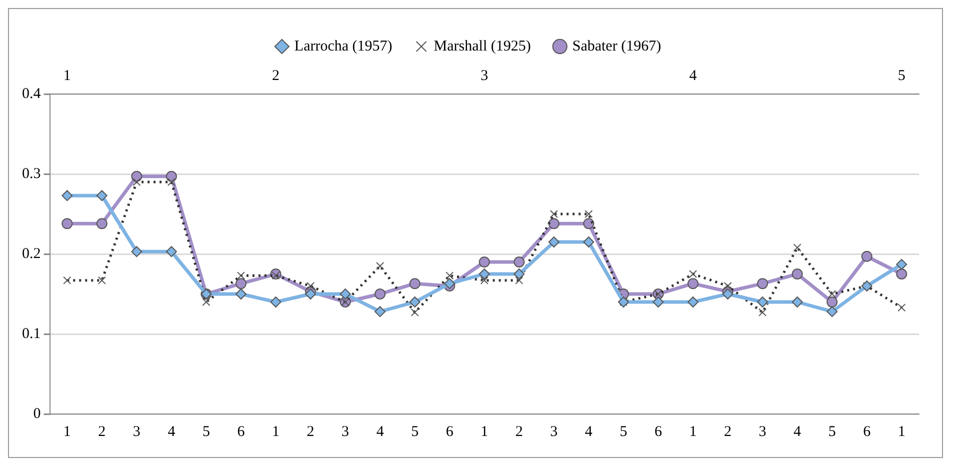  I want to click on y-tick-label: 0.2, so click(31, 254).